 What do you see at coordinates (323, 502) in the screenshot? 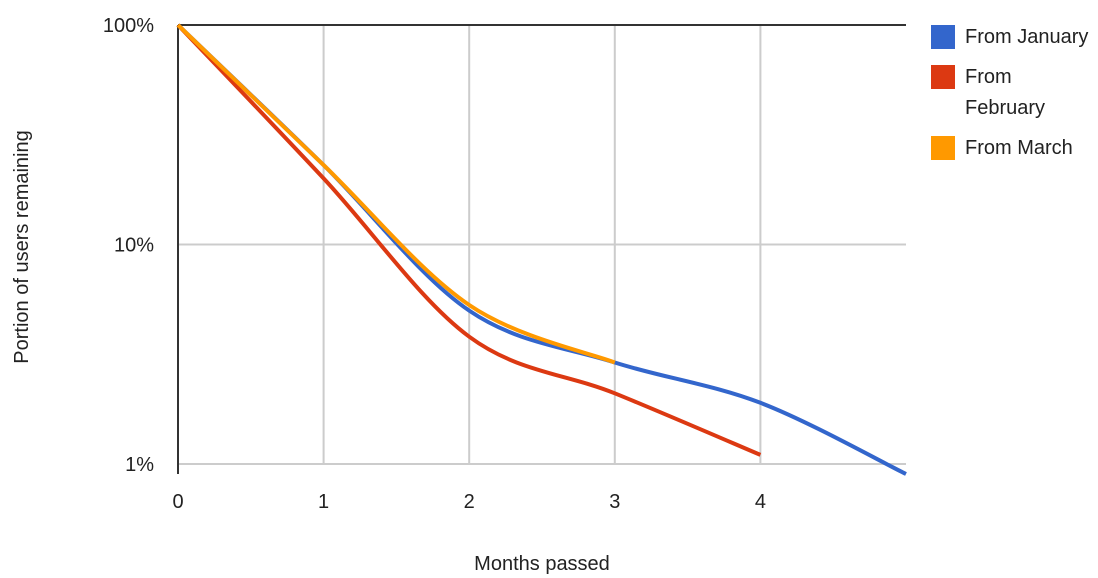
I see `x-tick-label: 1` at bounding box center [323, 502].